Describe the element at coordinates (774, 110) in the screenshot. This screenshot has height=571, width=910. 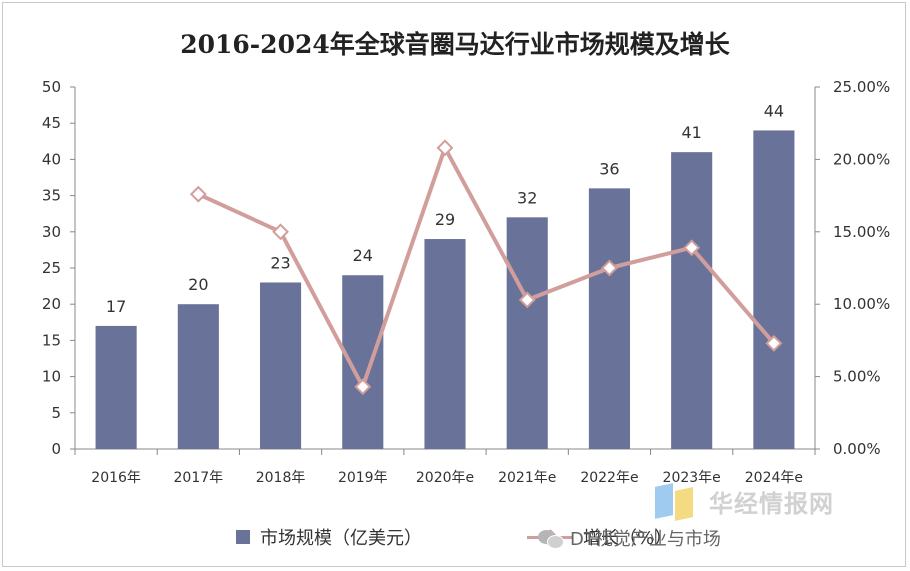
I see `bar-data-label: 44` at that location.